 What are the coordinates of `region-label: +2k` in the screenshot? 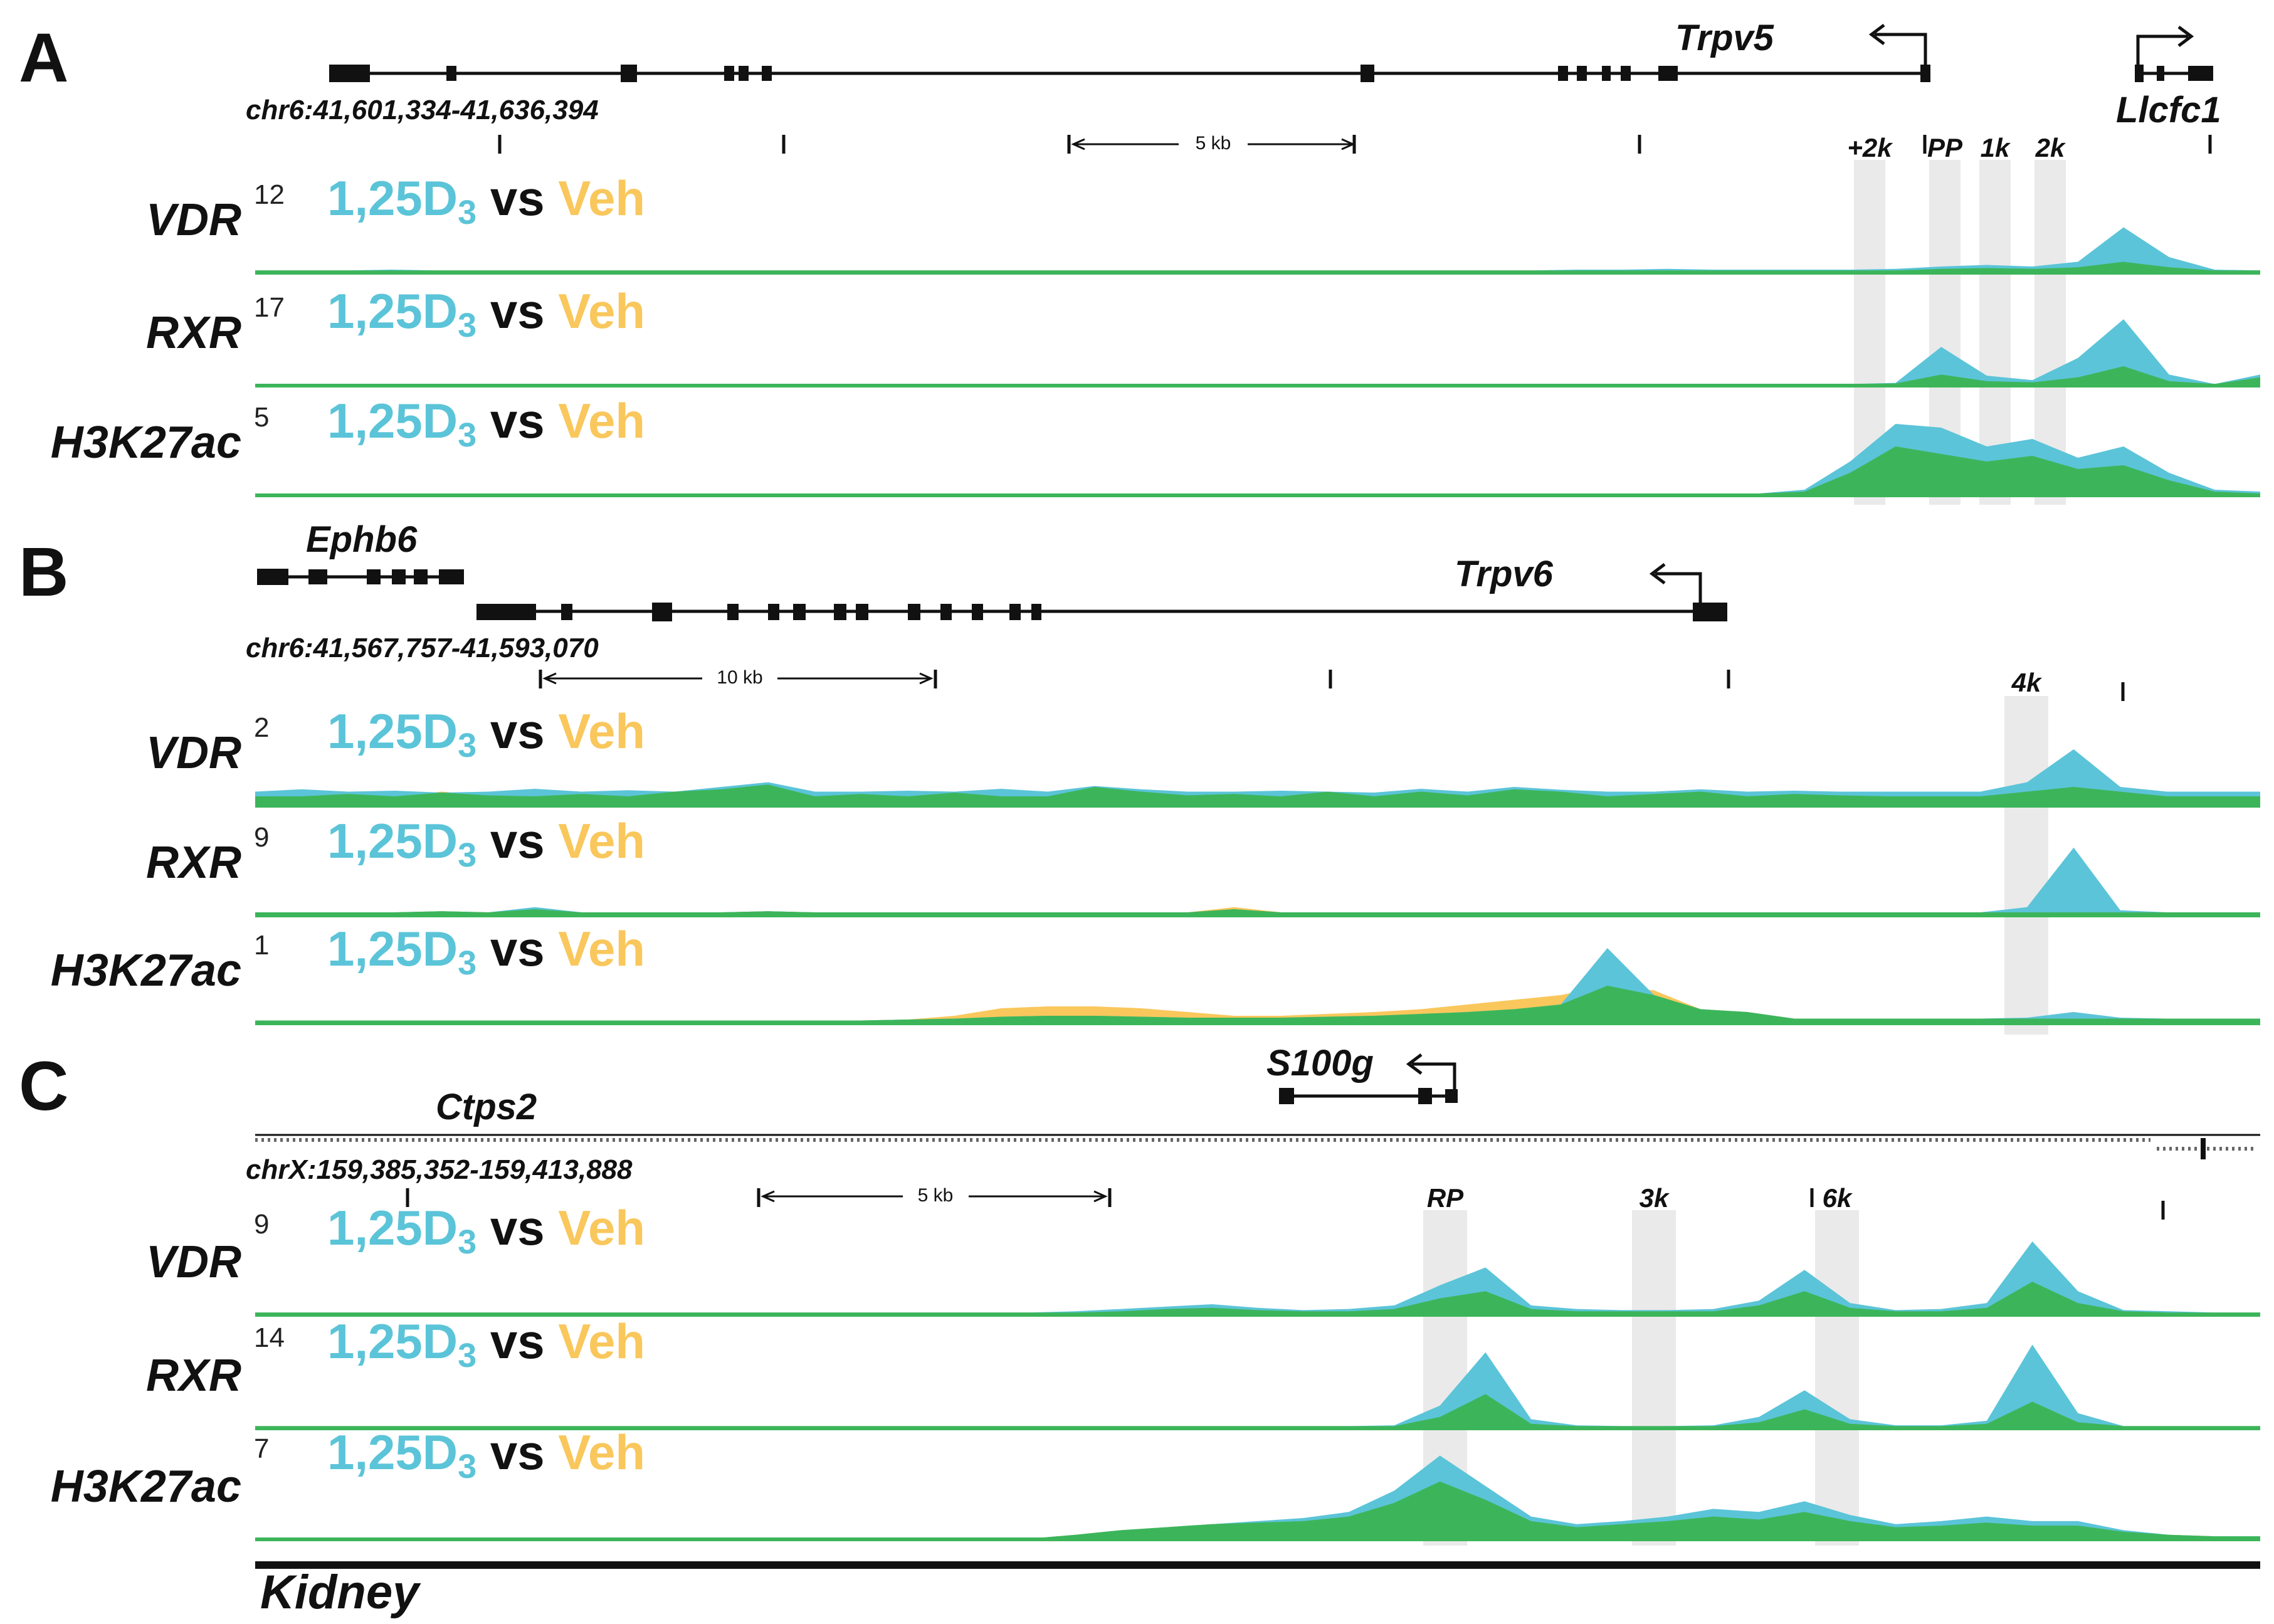 It's located at (1870, 147).